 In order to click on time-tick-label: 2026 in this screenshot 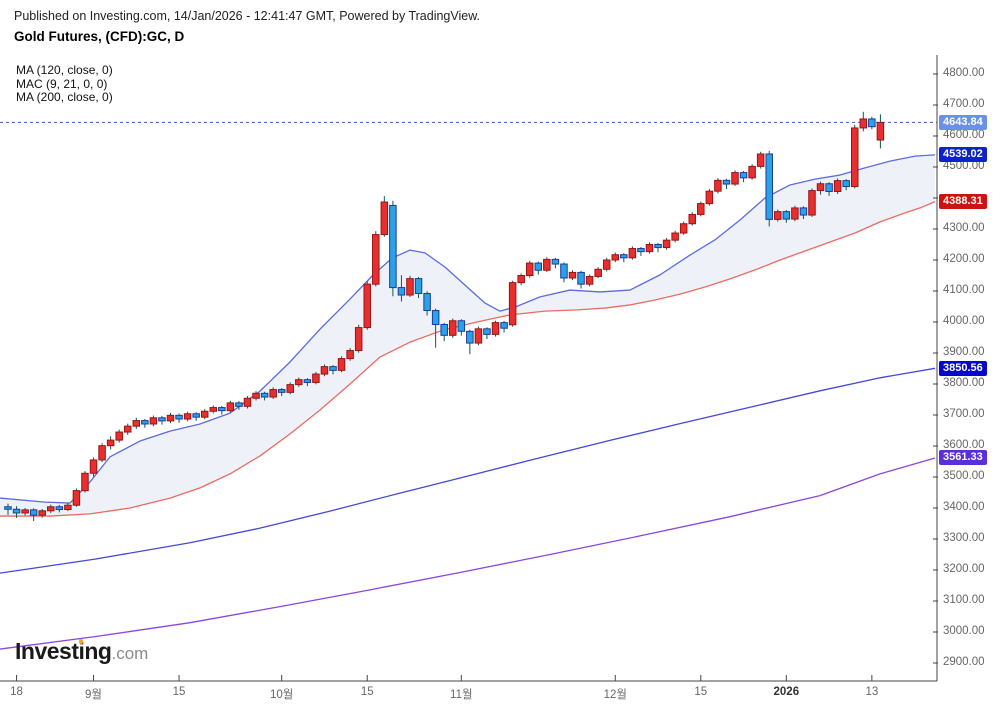, I will do `click(786, 692)`.